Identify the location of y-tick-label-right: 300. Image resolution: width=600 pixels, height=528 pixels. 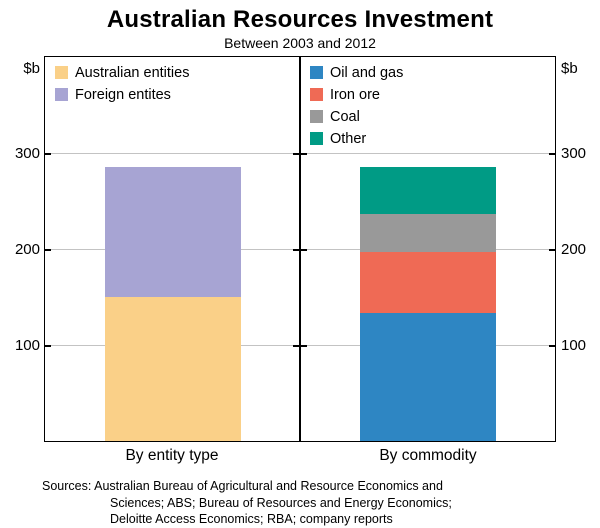
(574, 153).